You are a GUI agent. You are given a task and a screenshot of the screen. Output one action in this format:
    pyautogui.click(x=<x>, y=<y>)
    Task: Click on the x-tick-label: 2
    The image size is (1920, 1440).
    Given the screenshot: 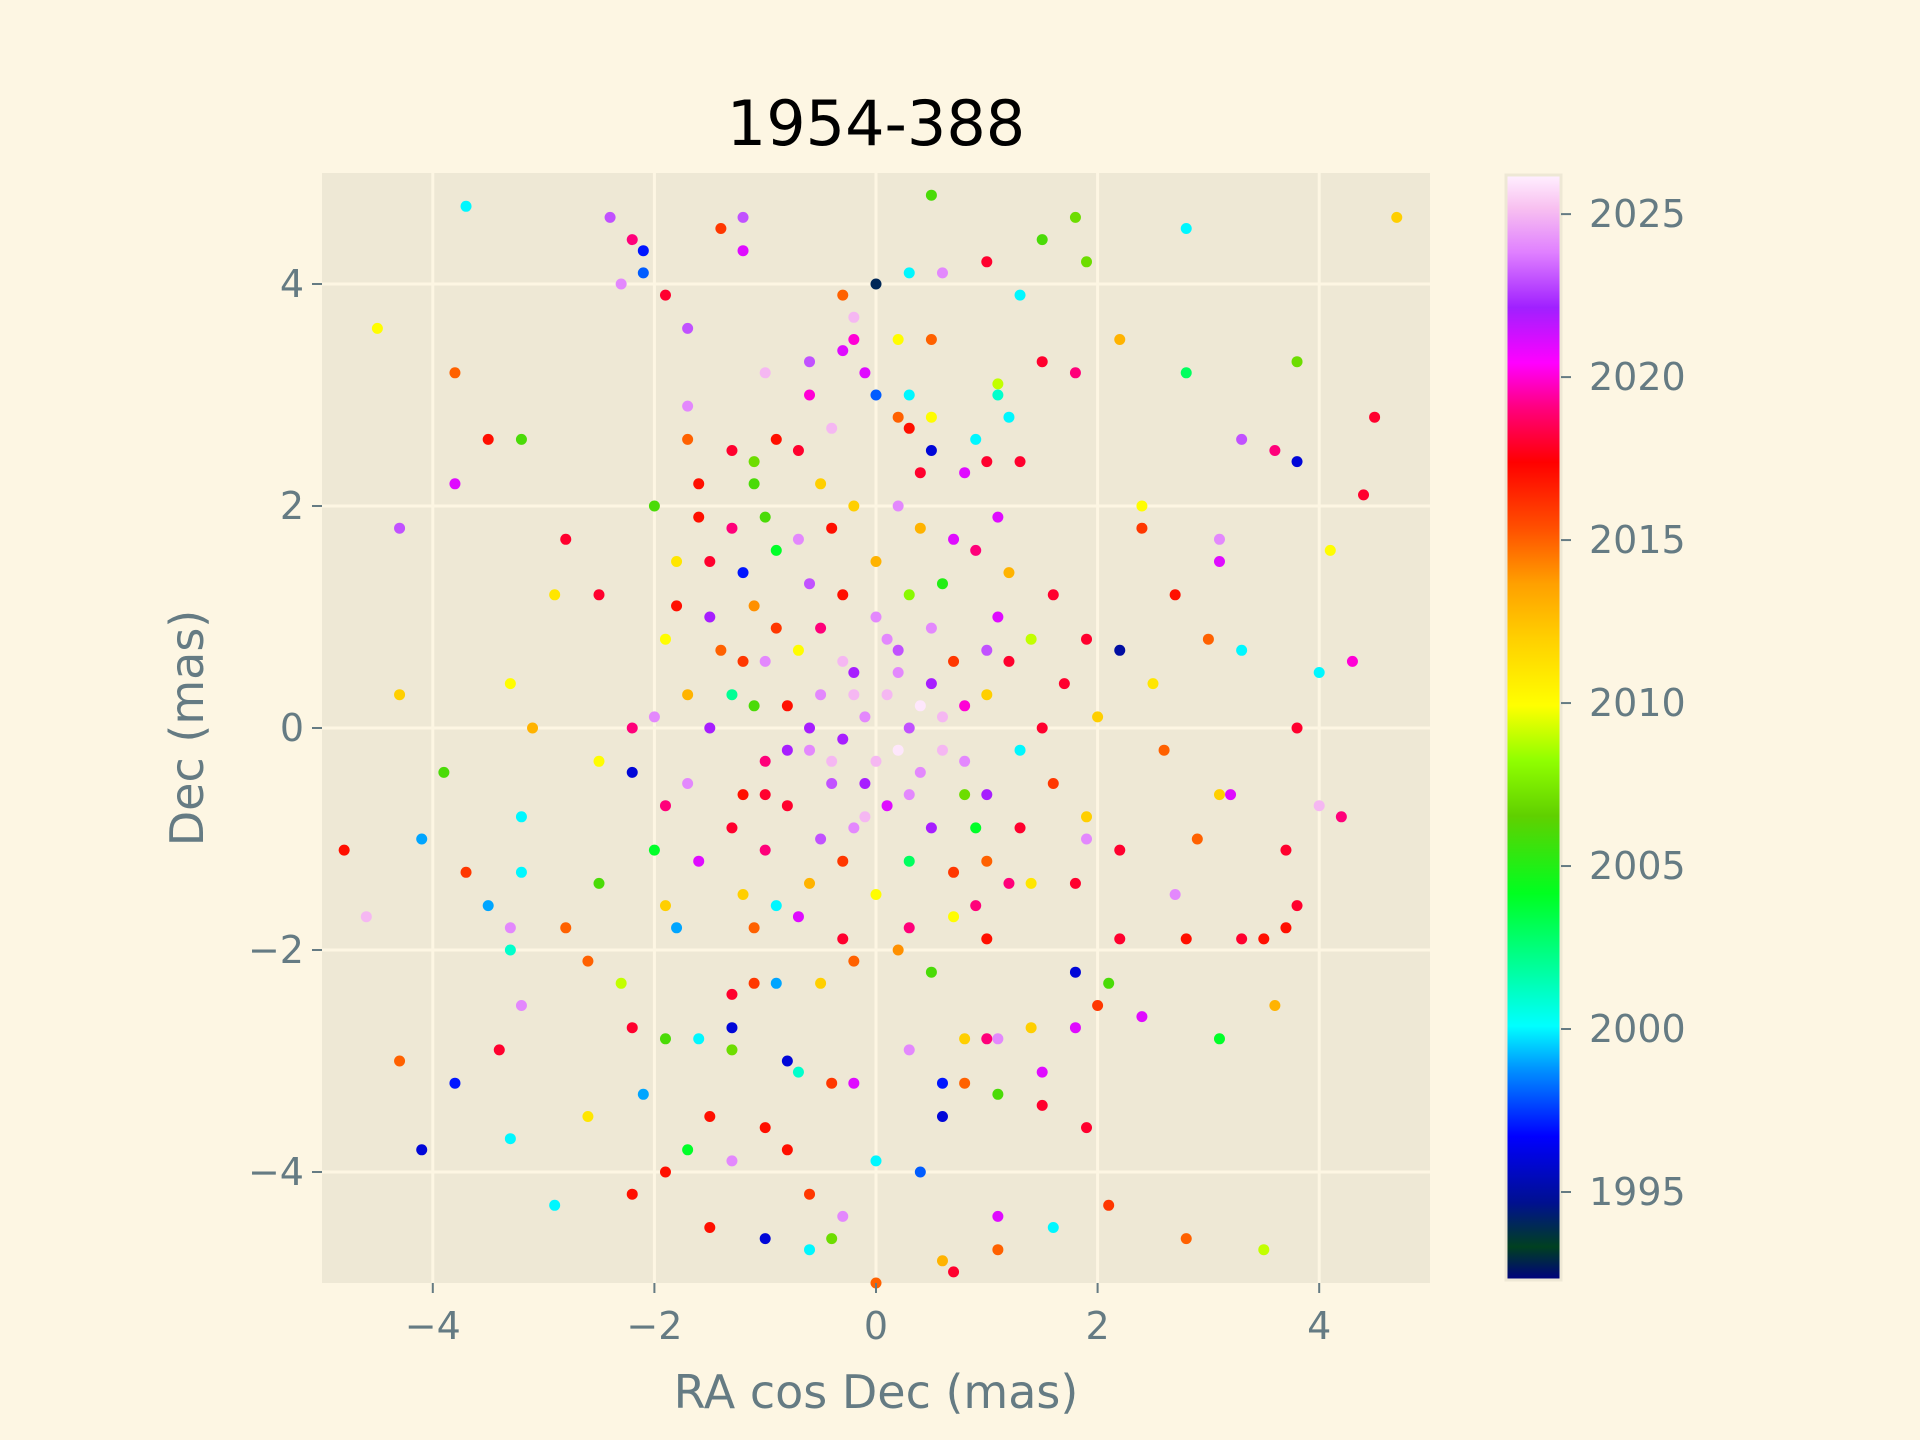 What is the action you would take?
    pyautogui.click(x=1098, y=1326)
    